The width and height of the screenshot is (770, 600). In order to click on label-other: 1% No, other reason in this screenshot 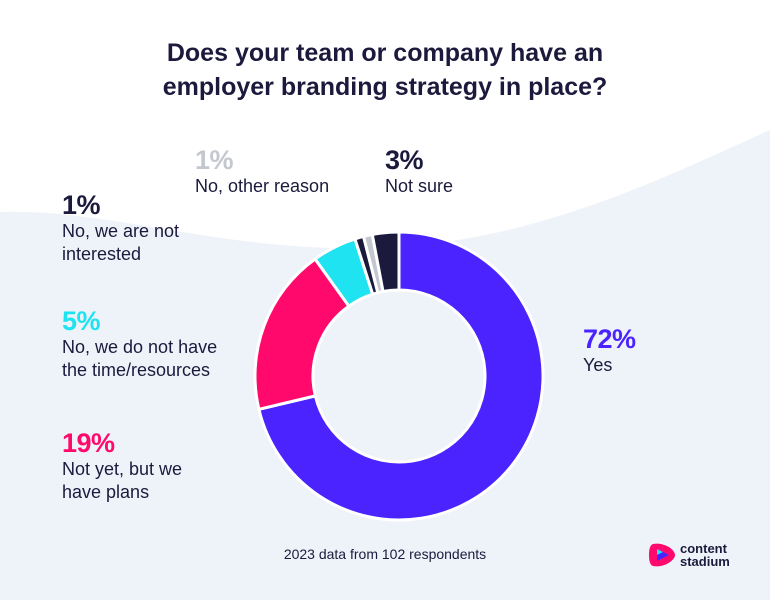, I will do `click(262, 171)`.